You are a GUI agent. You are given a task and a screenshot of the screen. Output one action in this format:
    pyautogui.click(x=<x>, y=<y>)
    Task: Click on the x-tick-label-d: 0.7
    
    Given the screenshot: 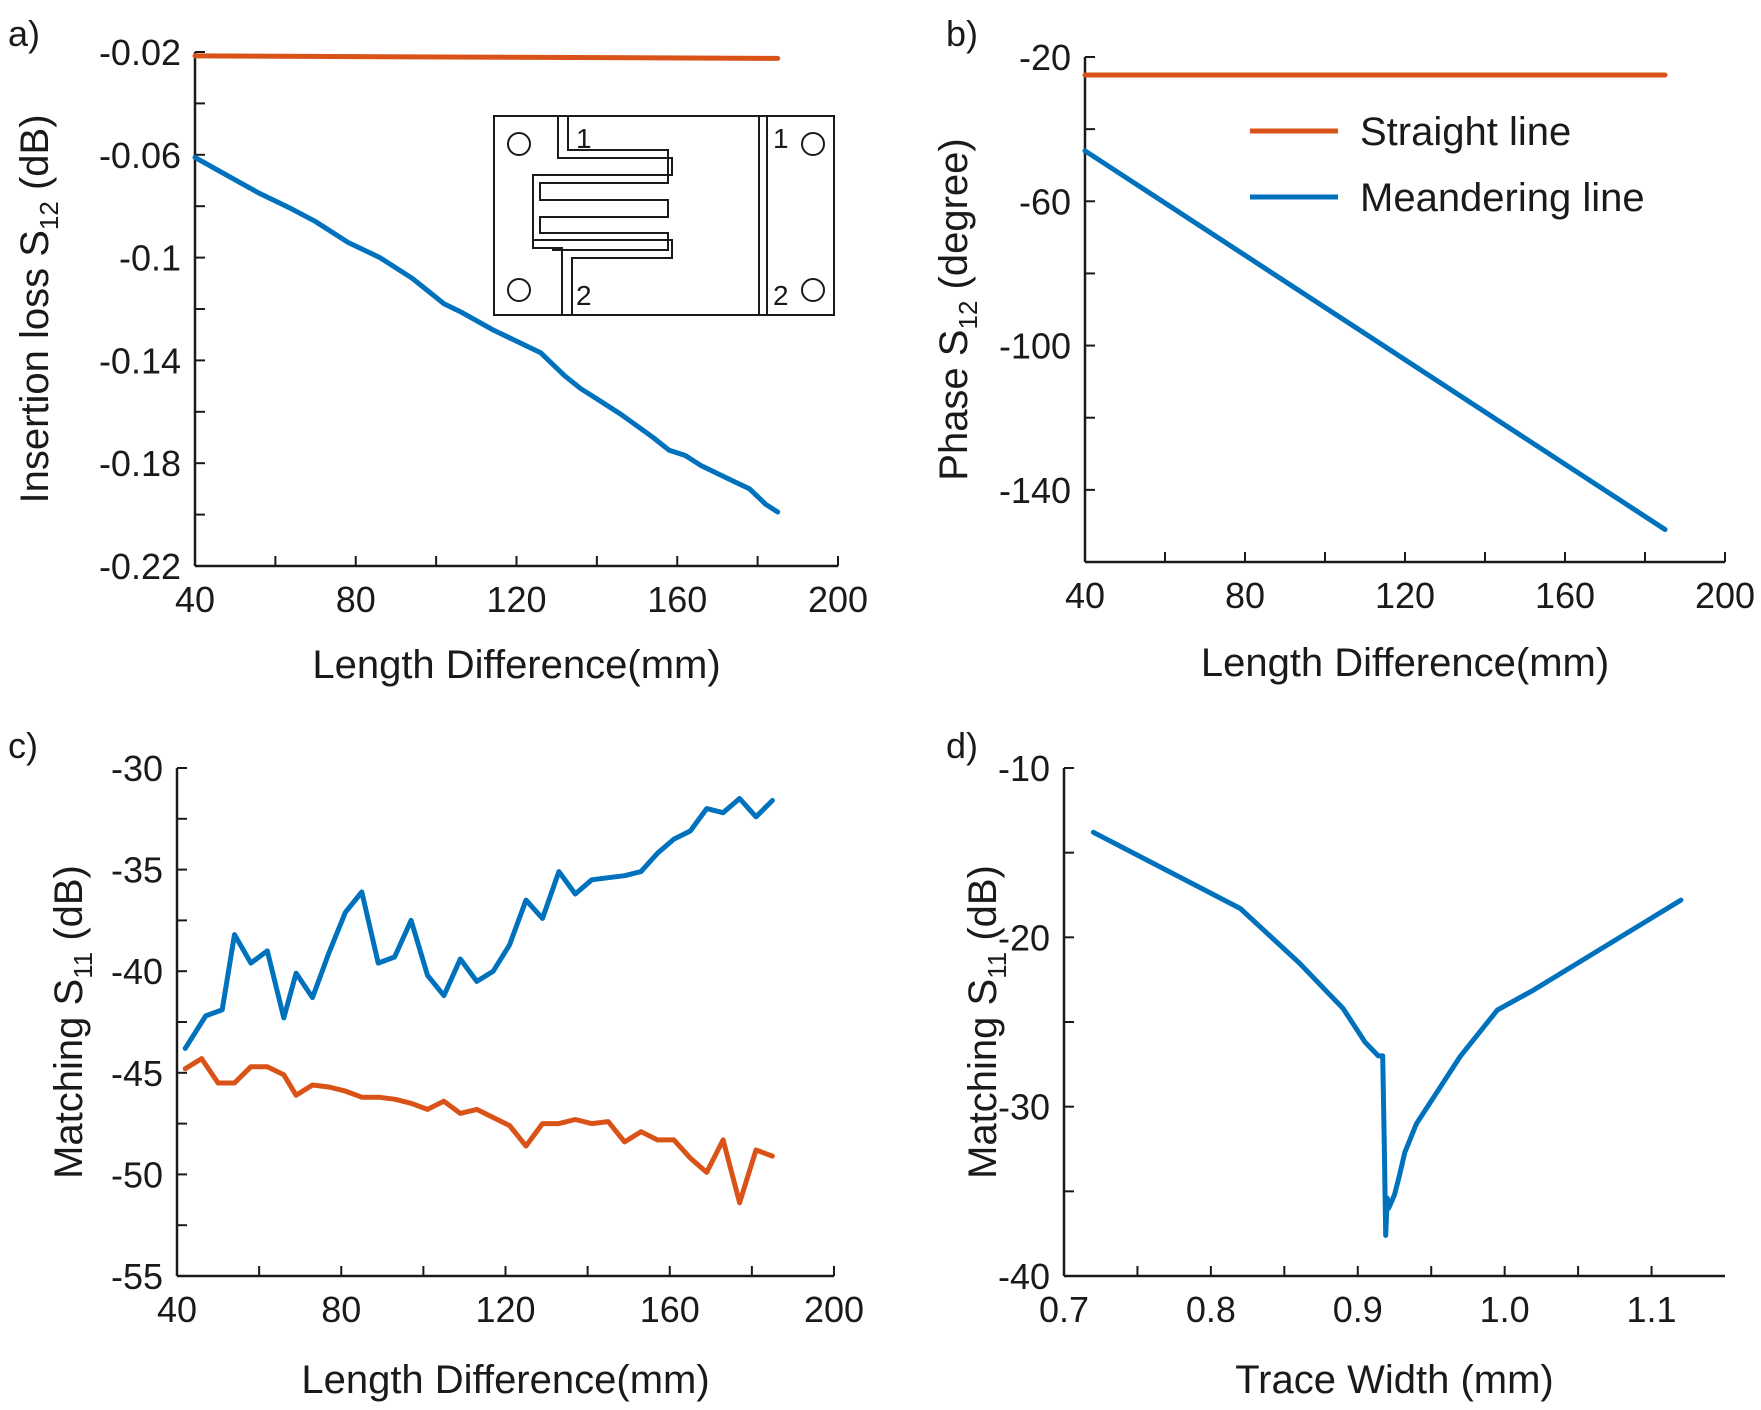 What is the action you would take?
    pyautogui.click(x=1064, y=1309)
    